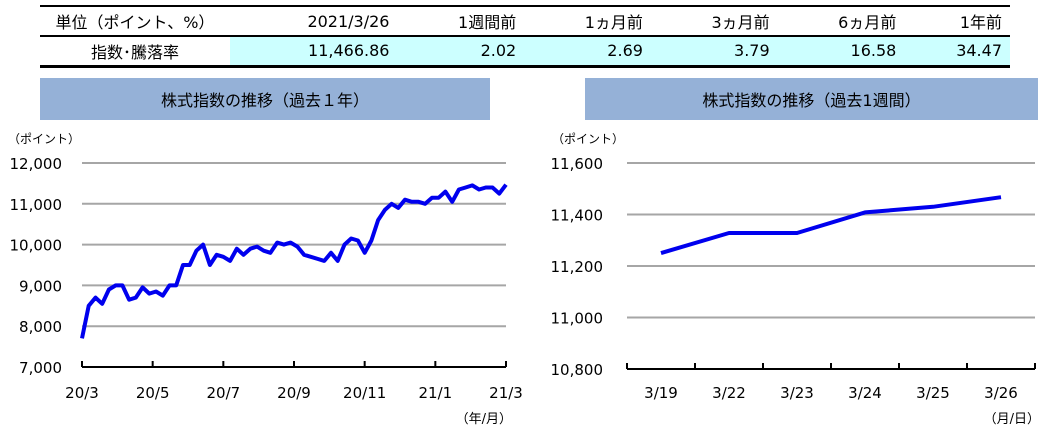 The image size is (1045, 431). What do you see at coordinates (36, 164) in the screenshot?
I see `y-tick-label: 12,000` at bounding box center [36, 164].